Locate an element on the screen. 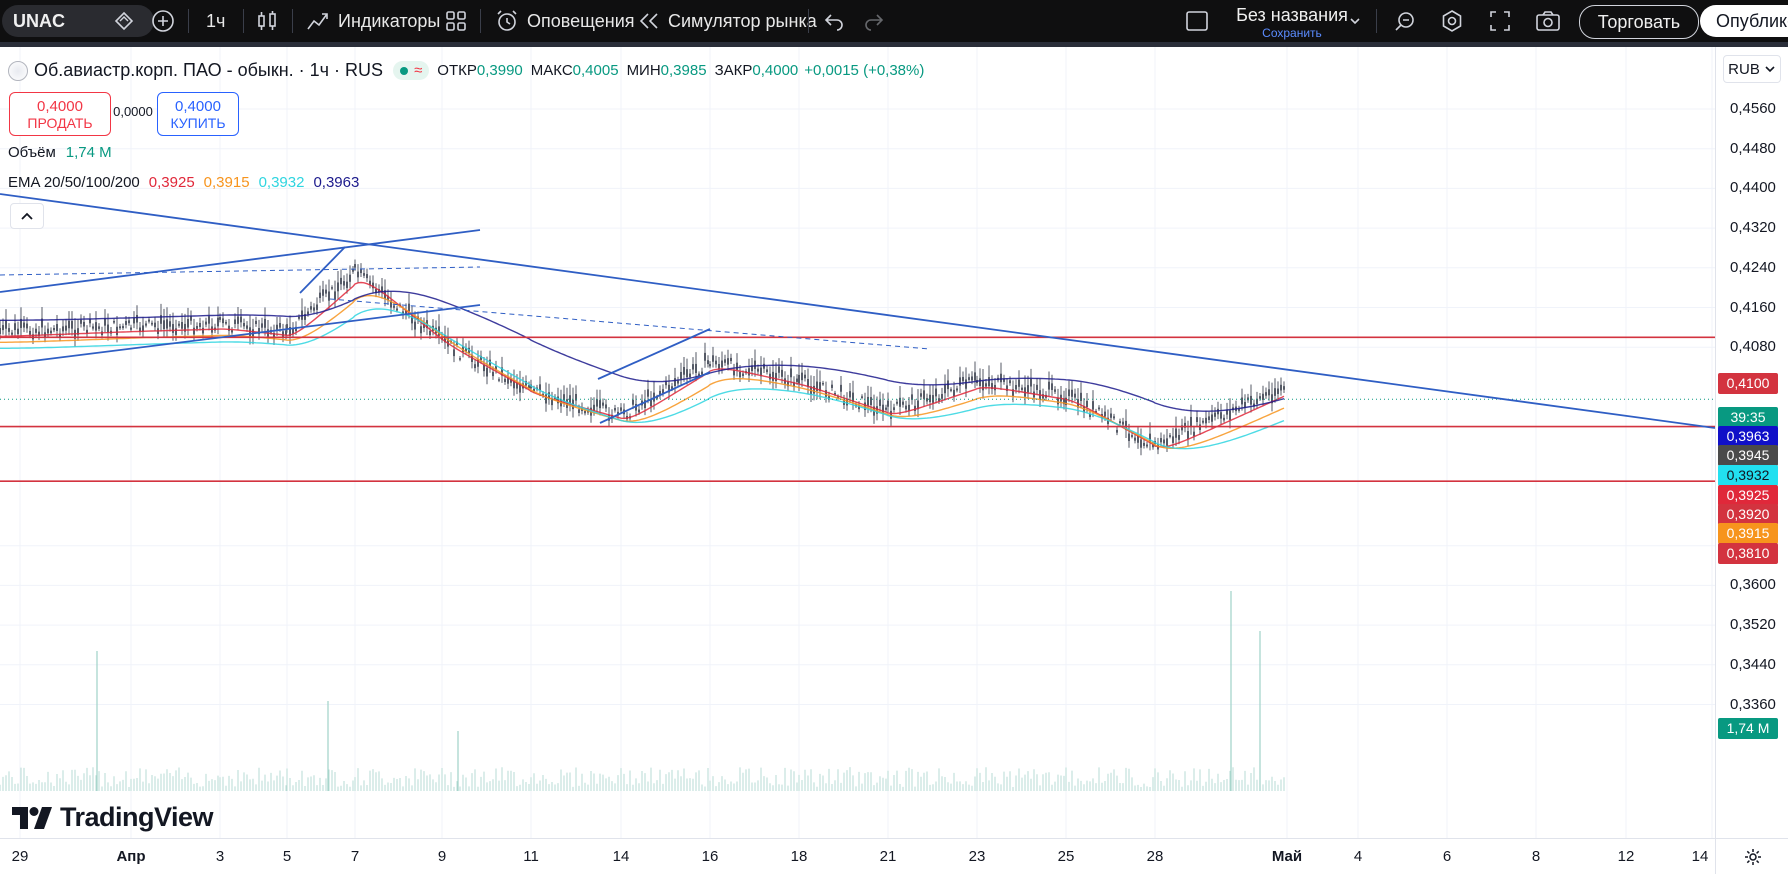 Image resolution: width=1788 pixels, height=874 pixels. redo-button is located at coordinates (874, 21).